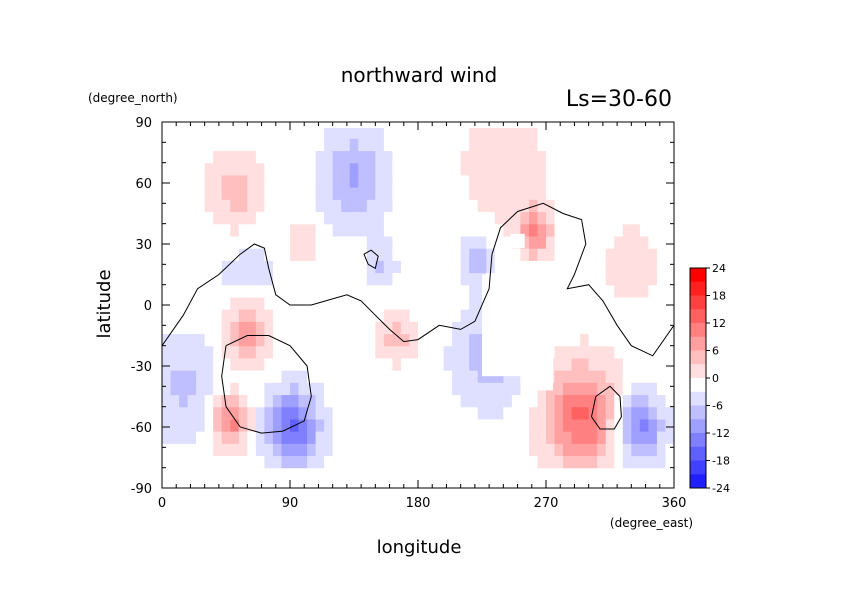 Image resolution: width=842 pixels, height=599 pixels. I want to click on contour-line, so click(606, 407).